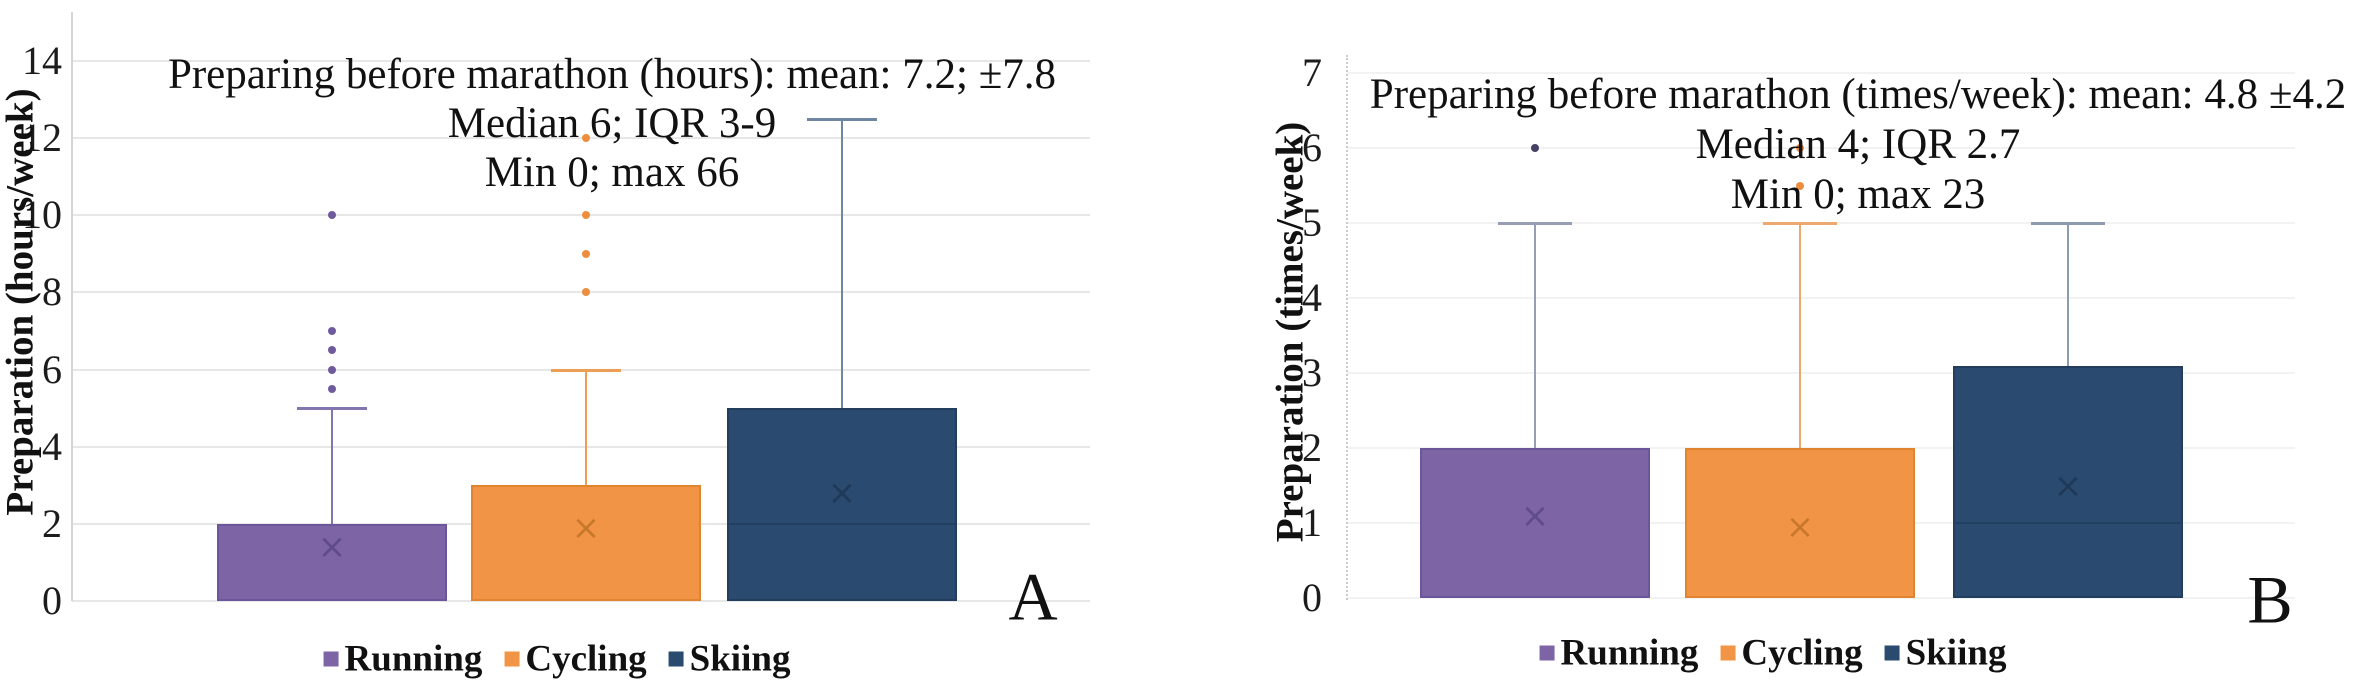 Image resolution: width=2359 pixels, height=689 pixels. I want to click on mean-marker-b-skiing: ×, so click(2068, 485).